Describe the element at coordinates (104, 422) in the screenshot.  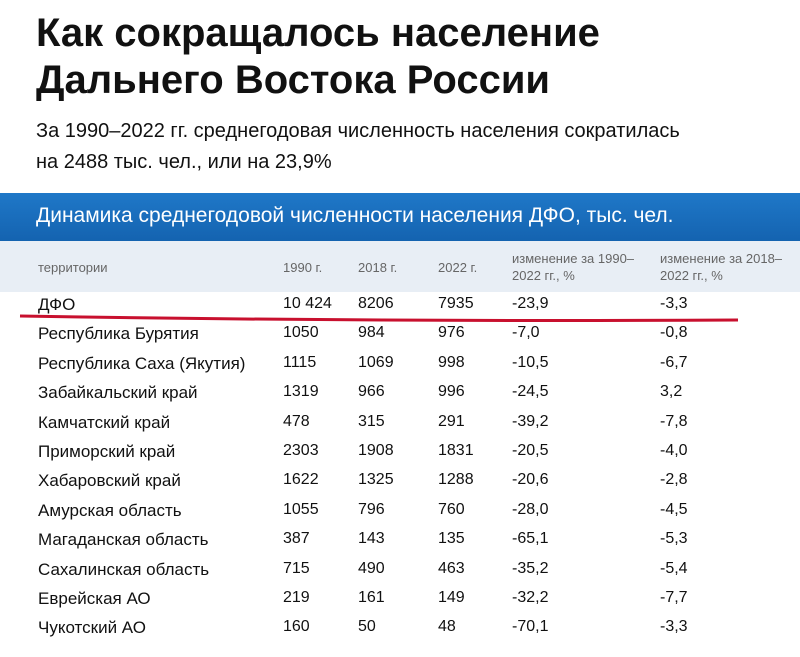
I see `territory: Камчатский край` at that location.